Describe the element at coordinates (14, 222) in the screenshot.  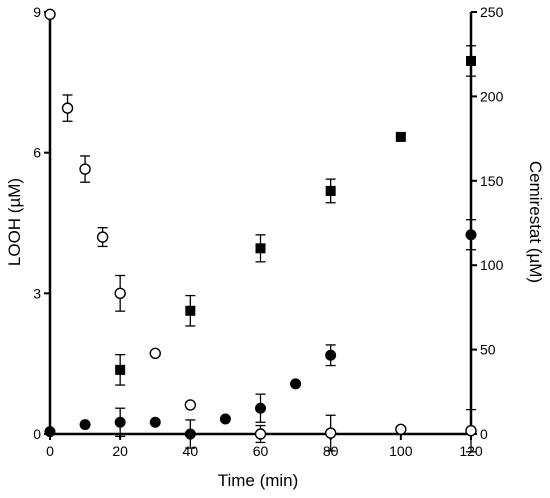
I see `y-left-axis-title: LOOH (µM)` at that location.